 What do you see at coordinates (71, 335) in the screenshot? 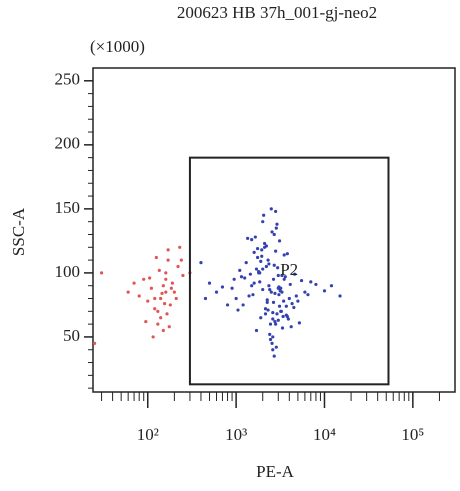
I see `y-tick-label: 50` at bounding box center [71, 335].